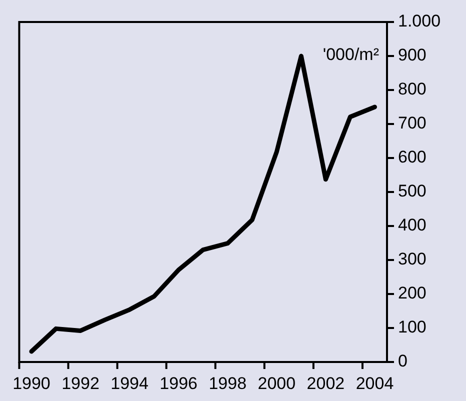 This screenshot has height=401, width=466. Describe the element at coordinates (412, 89) in the screenshot. I see `y-tick-label: 800` at that location.